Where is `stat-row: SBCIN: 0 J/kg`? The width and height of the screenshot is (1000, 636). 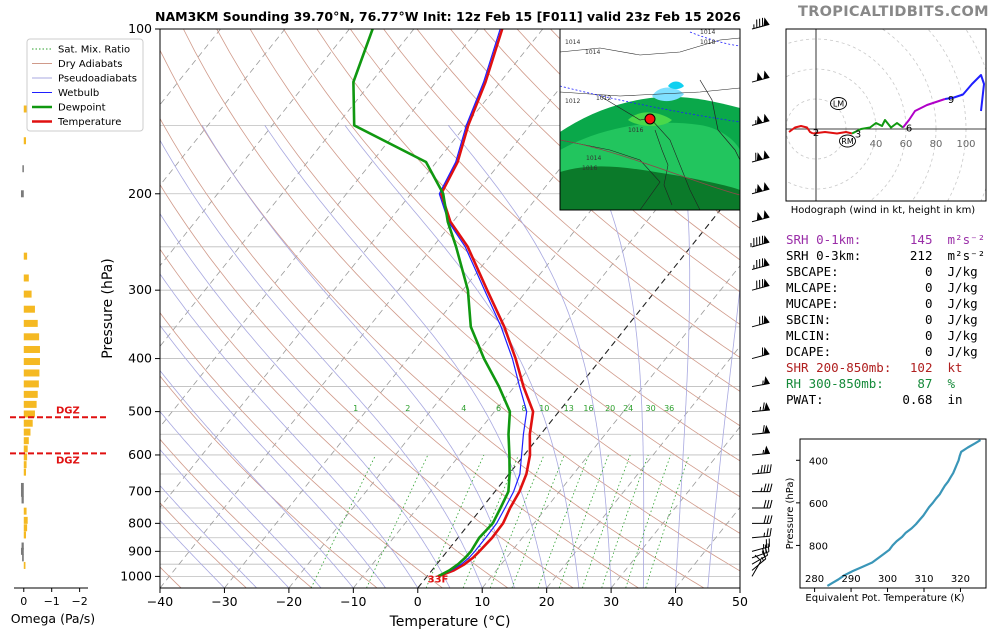 stat-row: SBCIN: 0 J/kg is located at coordinates (886, 320).